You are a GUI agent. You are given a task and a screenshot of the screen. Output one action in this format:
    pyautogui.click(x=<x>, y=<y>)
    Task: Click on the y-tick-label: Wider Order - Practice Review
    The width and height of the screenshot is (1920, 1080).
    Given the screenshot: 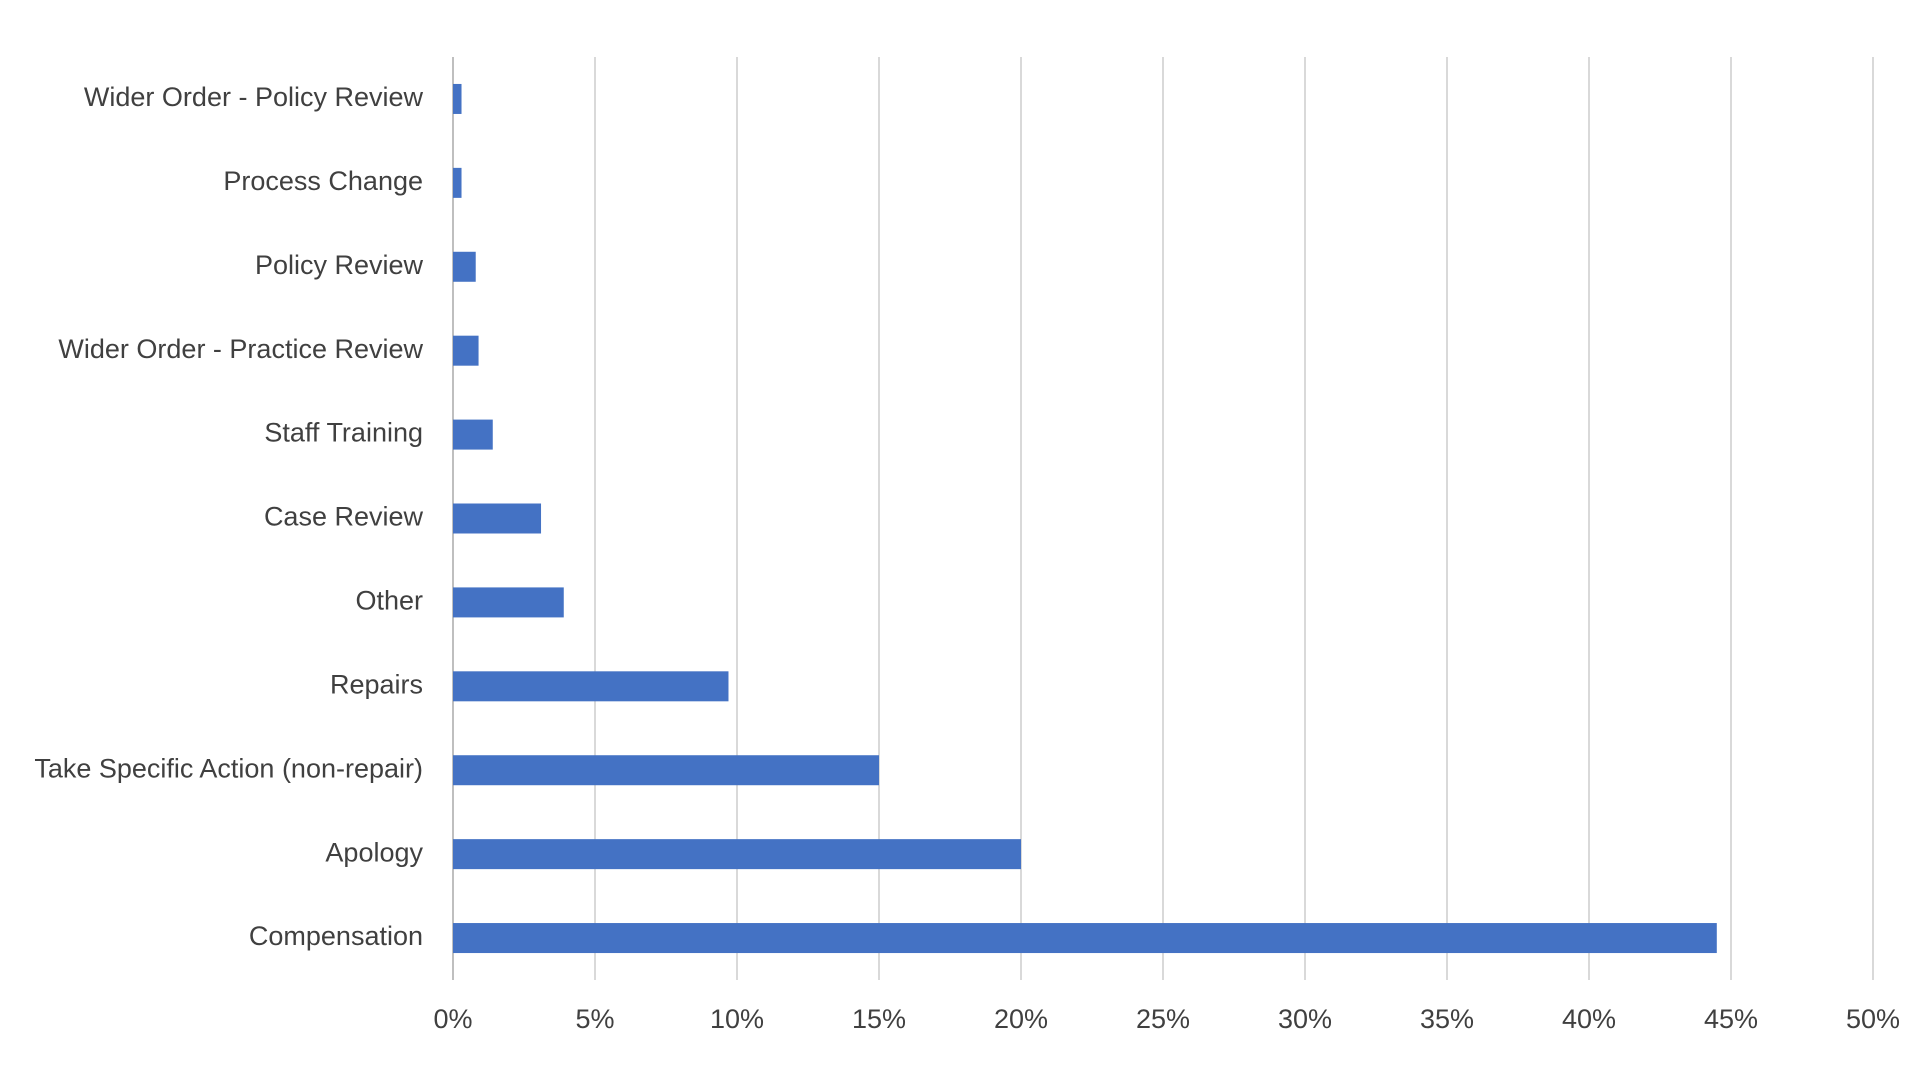 What is the action you would take?
    pyautogui.click(x=240, y=349)
    